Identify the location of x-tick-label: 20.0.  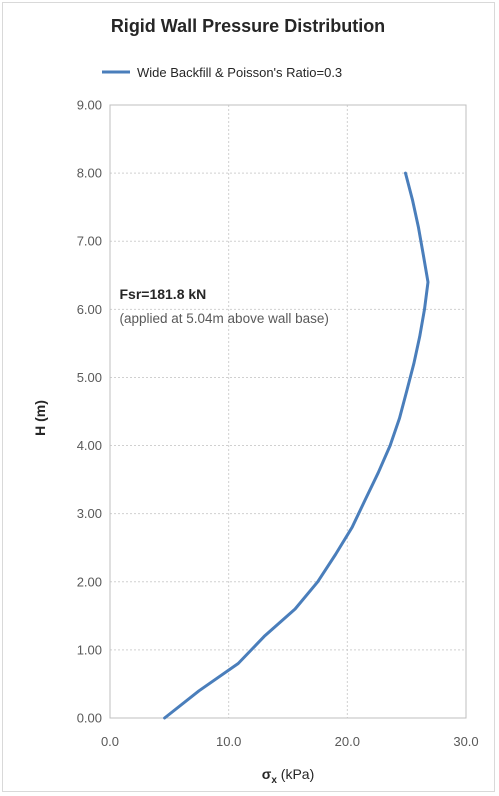
(347, 741).